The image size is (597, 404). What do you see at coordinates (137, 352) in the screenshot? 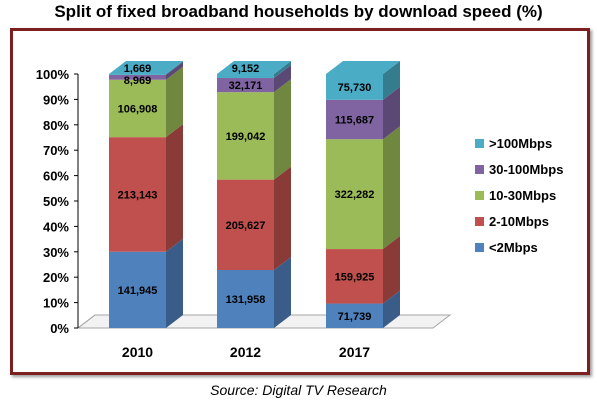
I see `x-tick-label: 2010` at bounding box center [137, 352].